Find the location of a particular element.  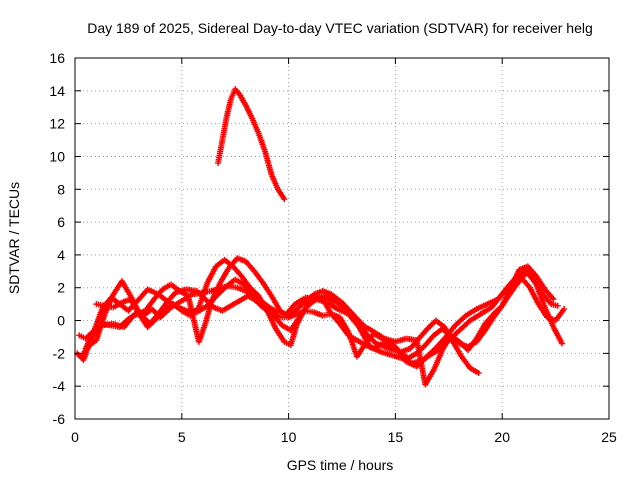

y-tick-label: 4 is located at coordinates (61, 255).